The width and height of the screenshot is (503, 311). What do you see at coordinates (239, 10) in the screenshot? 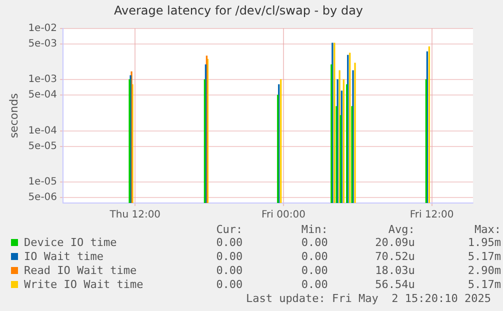
I see `chart-title: Average latency for /dev/cl/swap - by day` at bounding box center [239, 10].